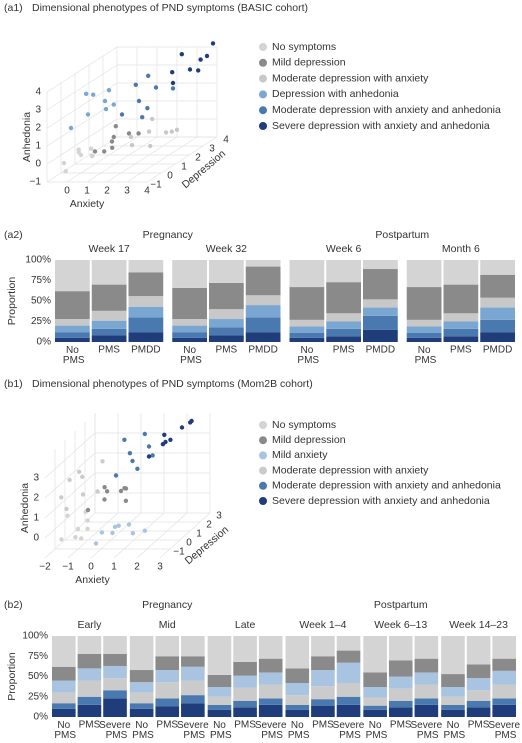  What do you see at coordinates (350, 78) in the screenshot?
I see `legend-label: Moderate depression with anxiety` at bounding box center [350, 78].